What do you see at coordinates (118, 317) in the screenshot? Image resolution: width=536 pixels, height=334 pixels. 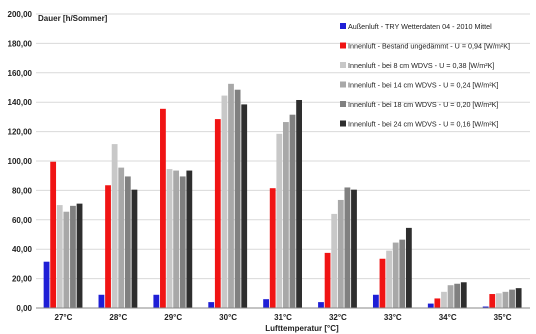 I see `x-tick-label: 28°C` at bounding box center [118, 317].